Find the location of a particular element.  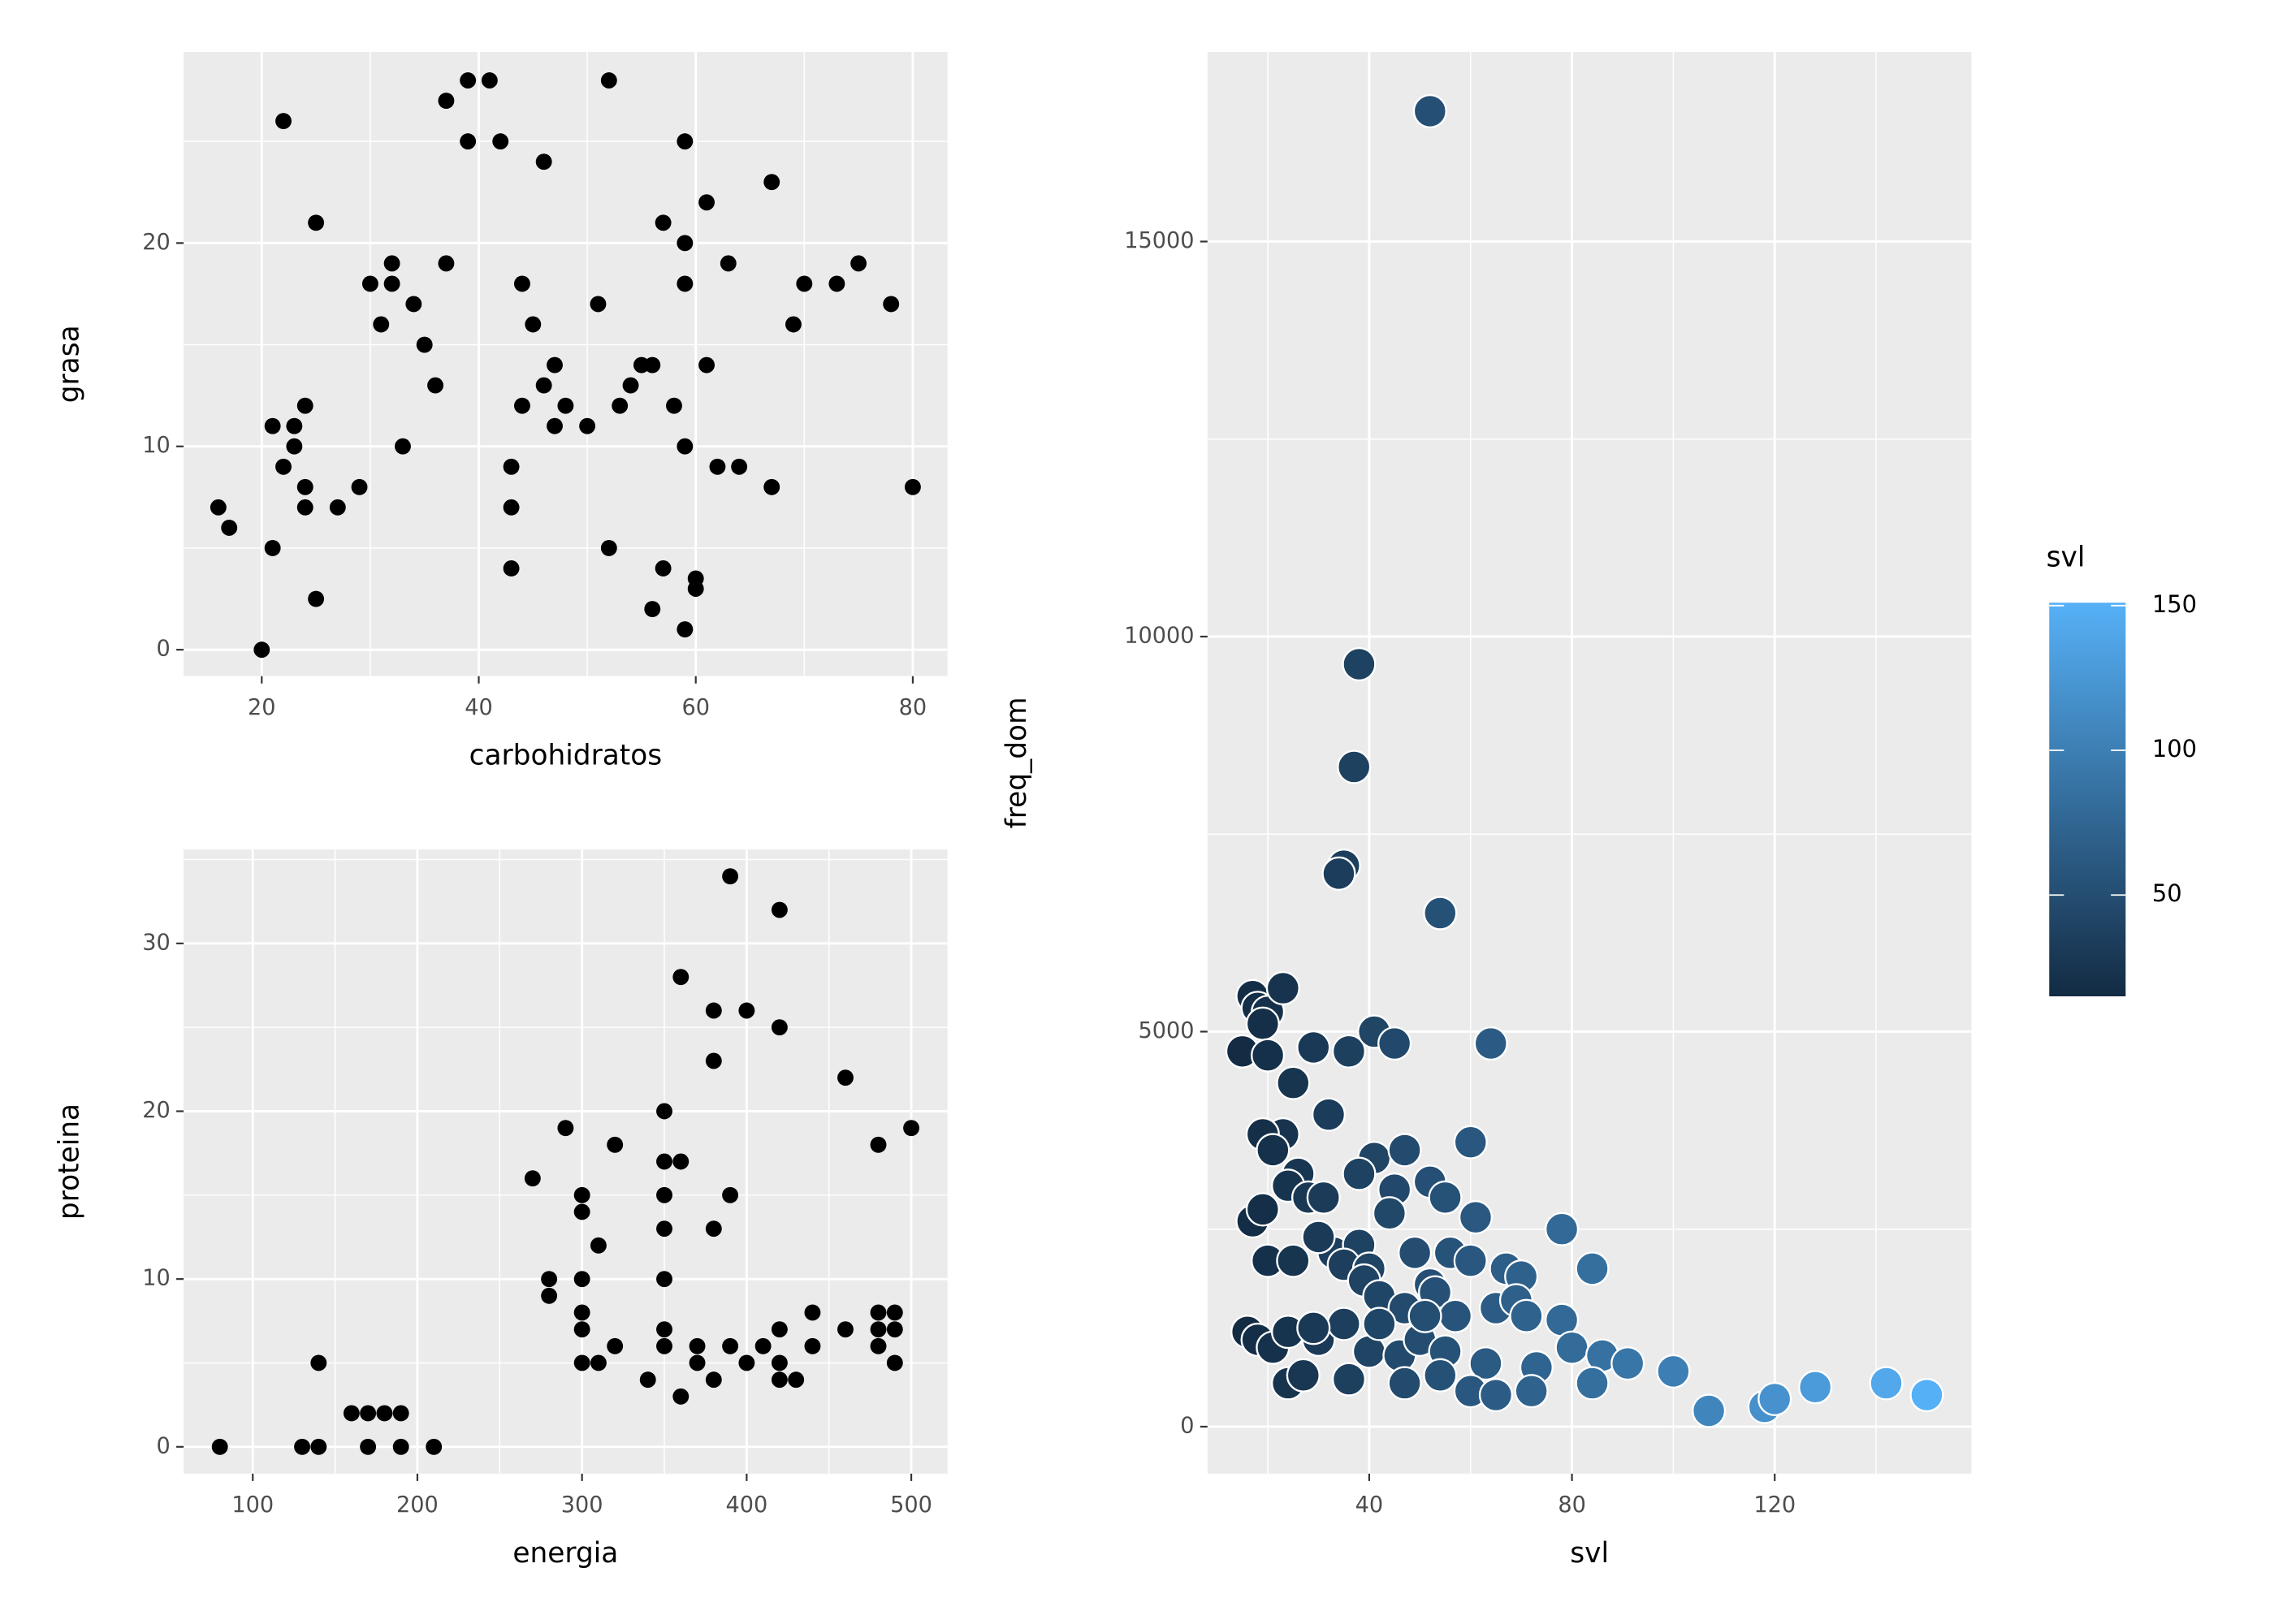

x-axis-title: energia is located at coordinates (565, 1553).